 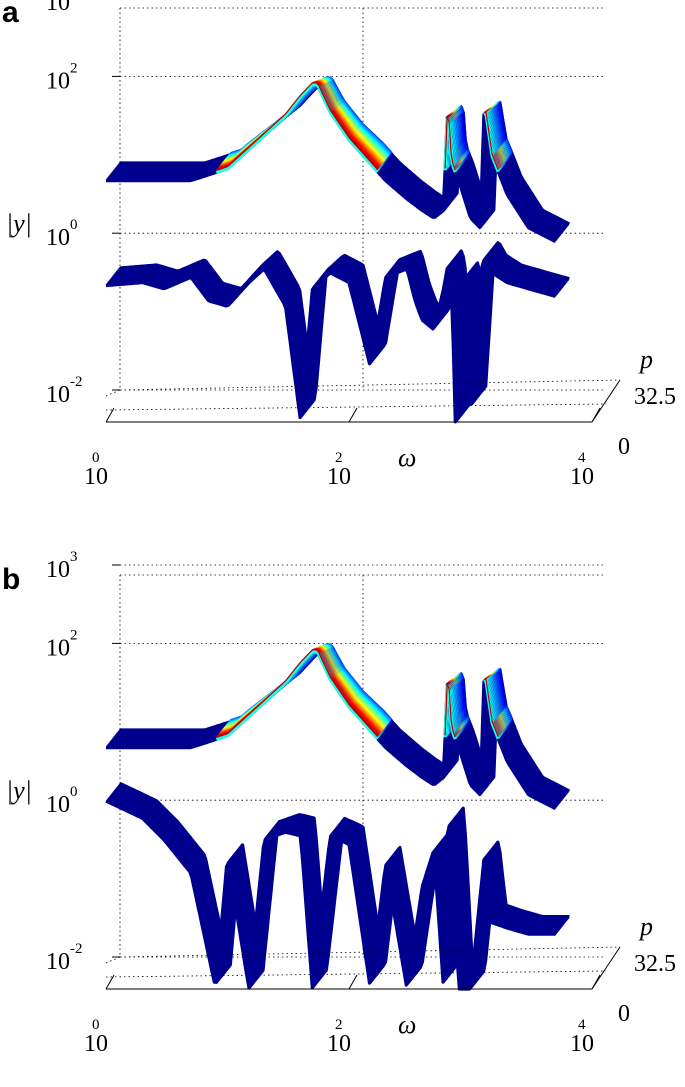 I want to click on panel-label: b, so click(x=11, y=579).